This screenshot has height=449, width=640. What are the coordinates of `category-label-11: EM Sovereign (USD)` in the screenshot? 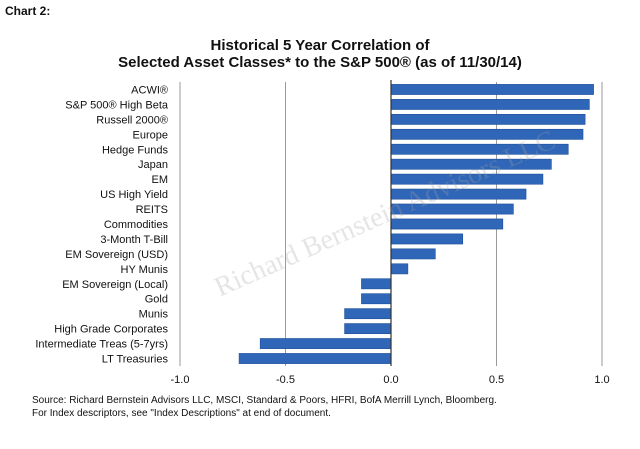 It's located at (116, 255).